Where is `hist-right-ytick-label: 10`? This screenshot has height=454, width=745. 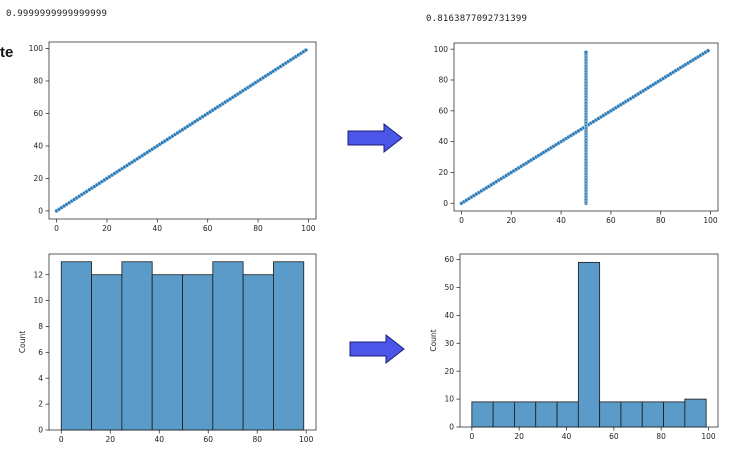 hist-right-ytick-label: 10 is located at coordinates (449, 399).